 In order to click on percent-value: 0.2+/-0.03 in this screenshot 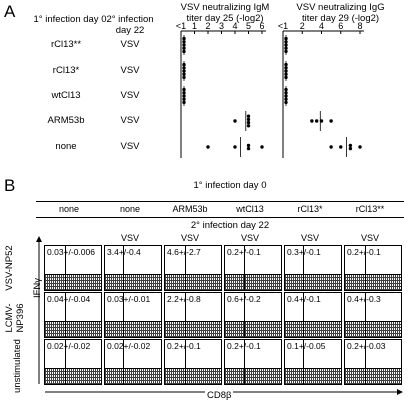, I will do `click(366, 346)`.